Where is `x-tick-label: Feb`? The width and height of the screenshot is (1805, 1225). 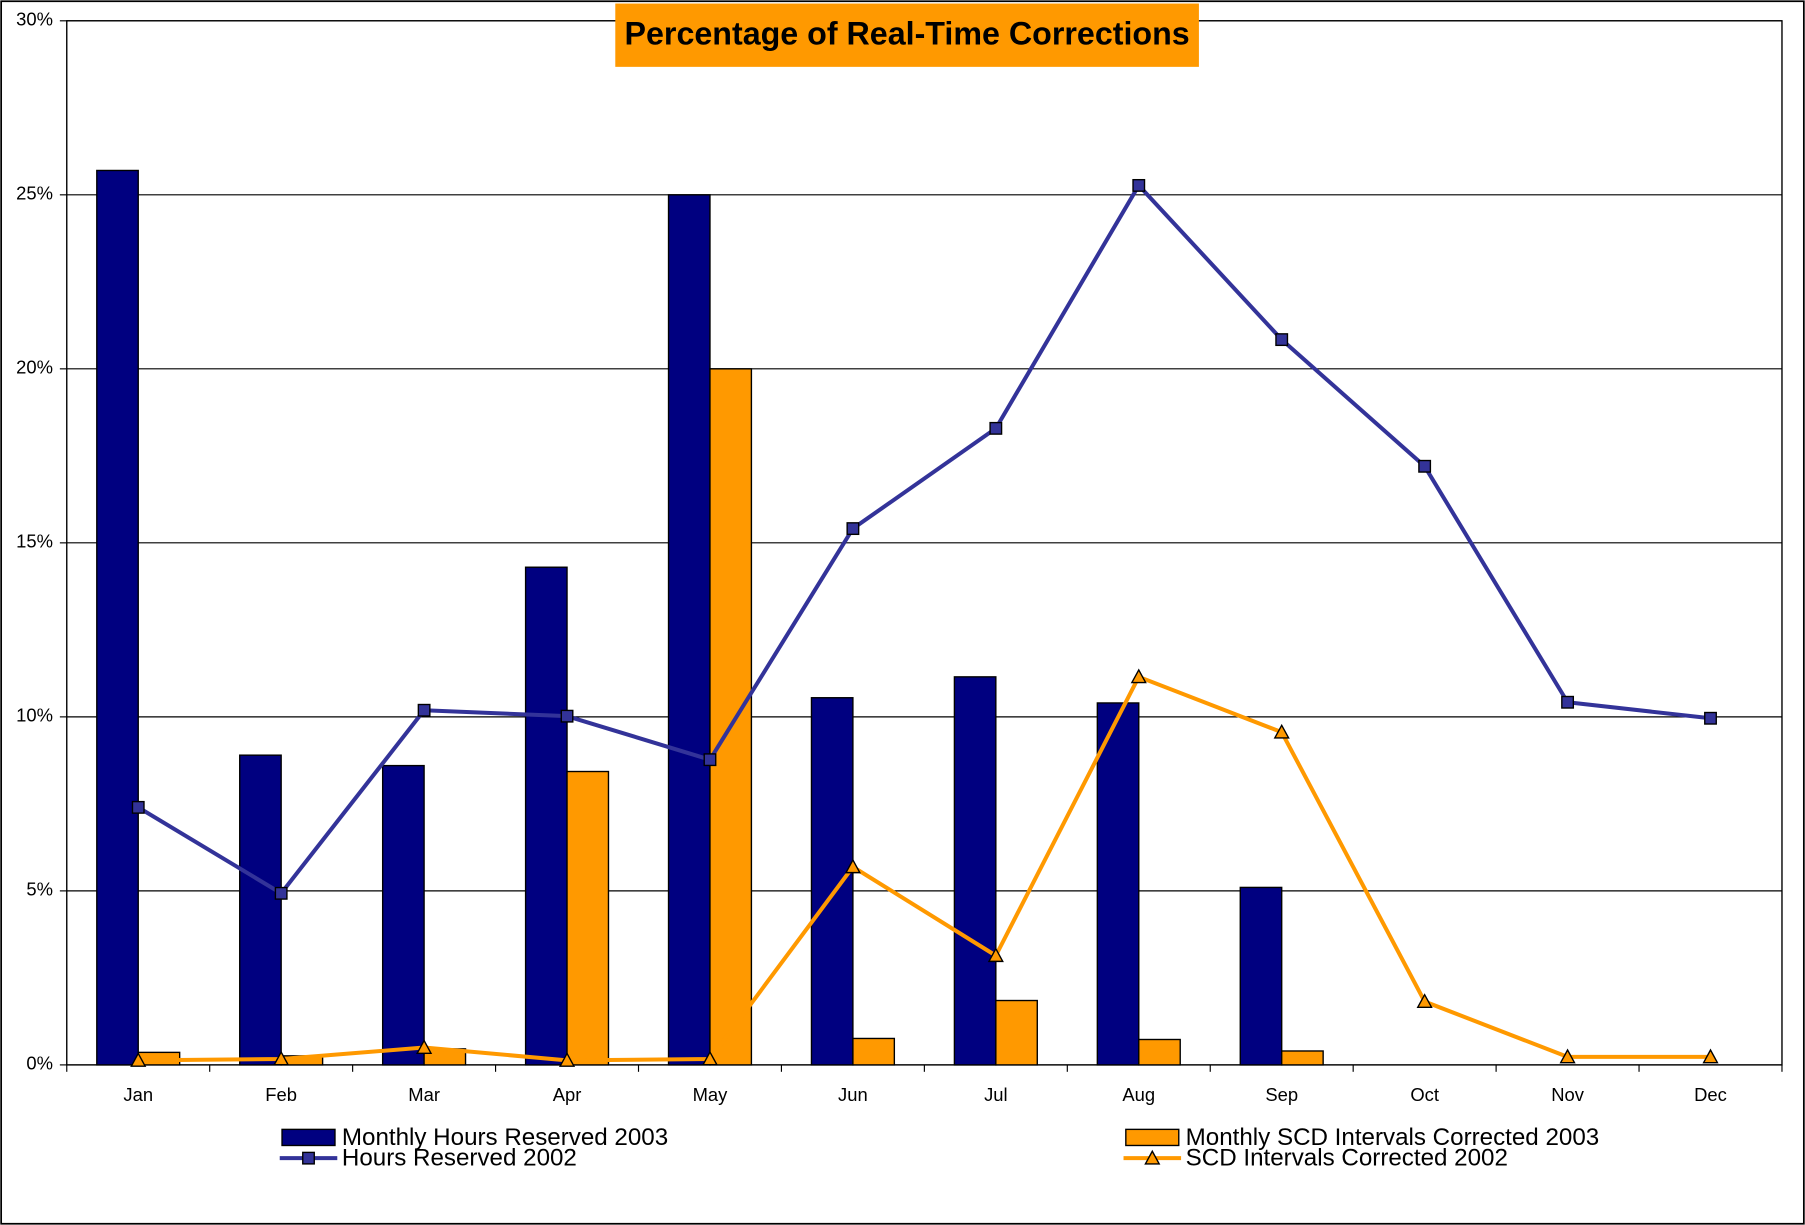
x-tick-label: Feb is located at coordinates (281, 1094).